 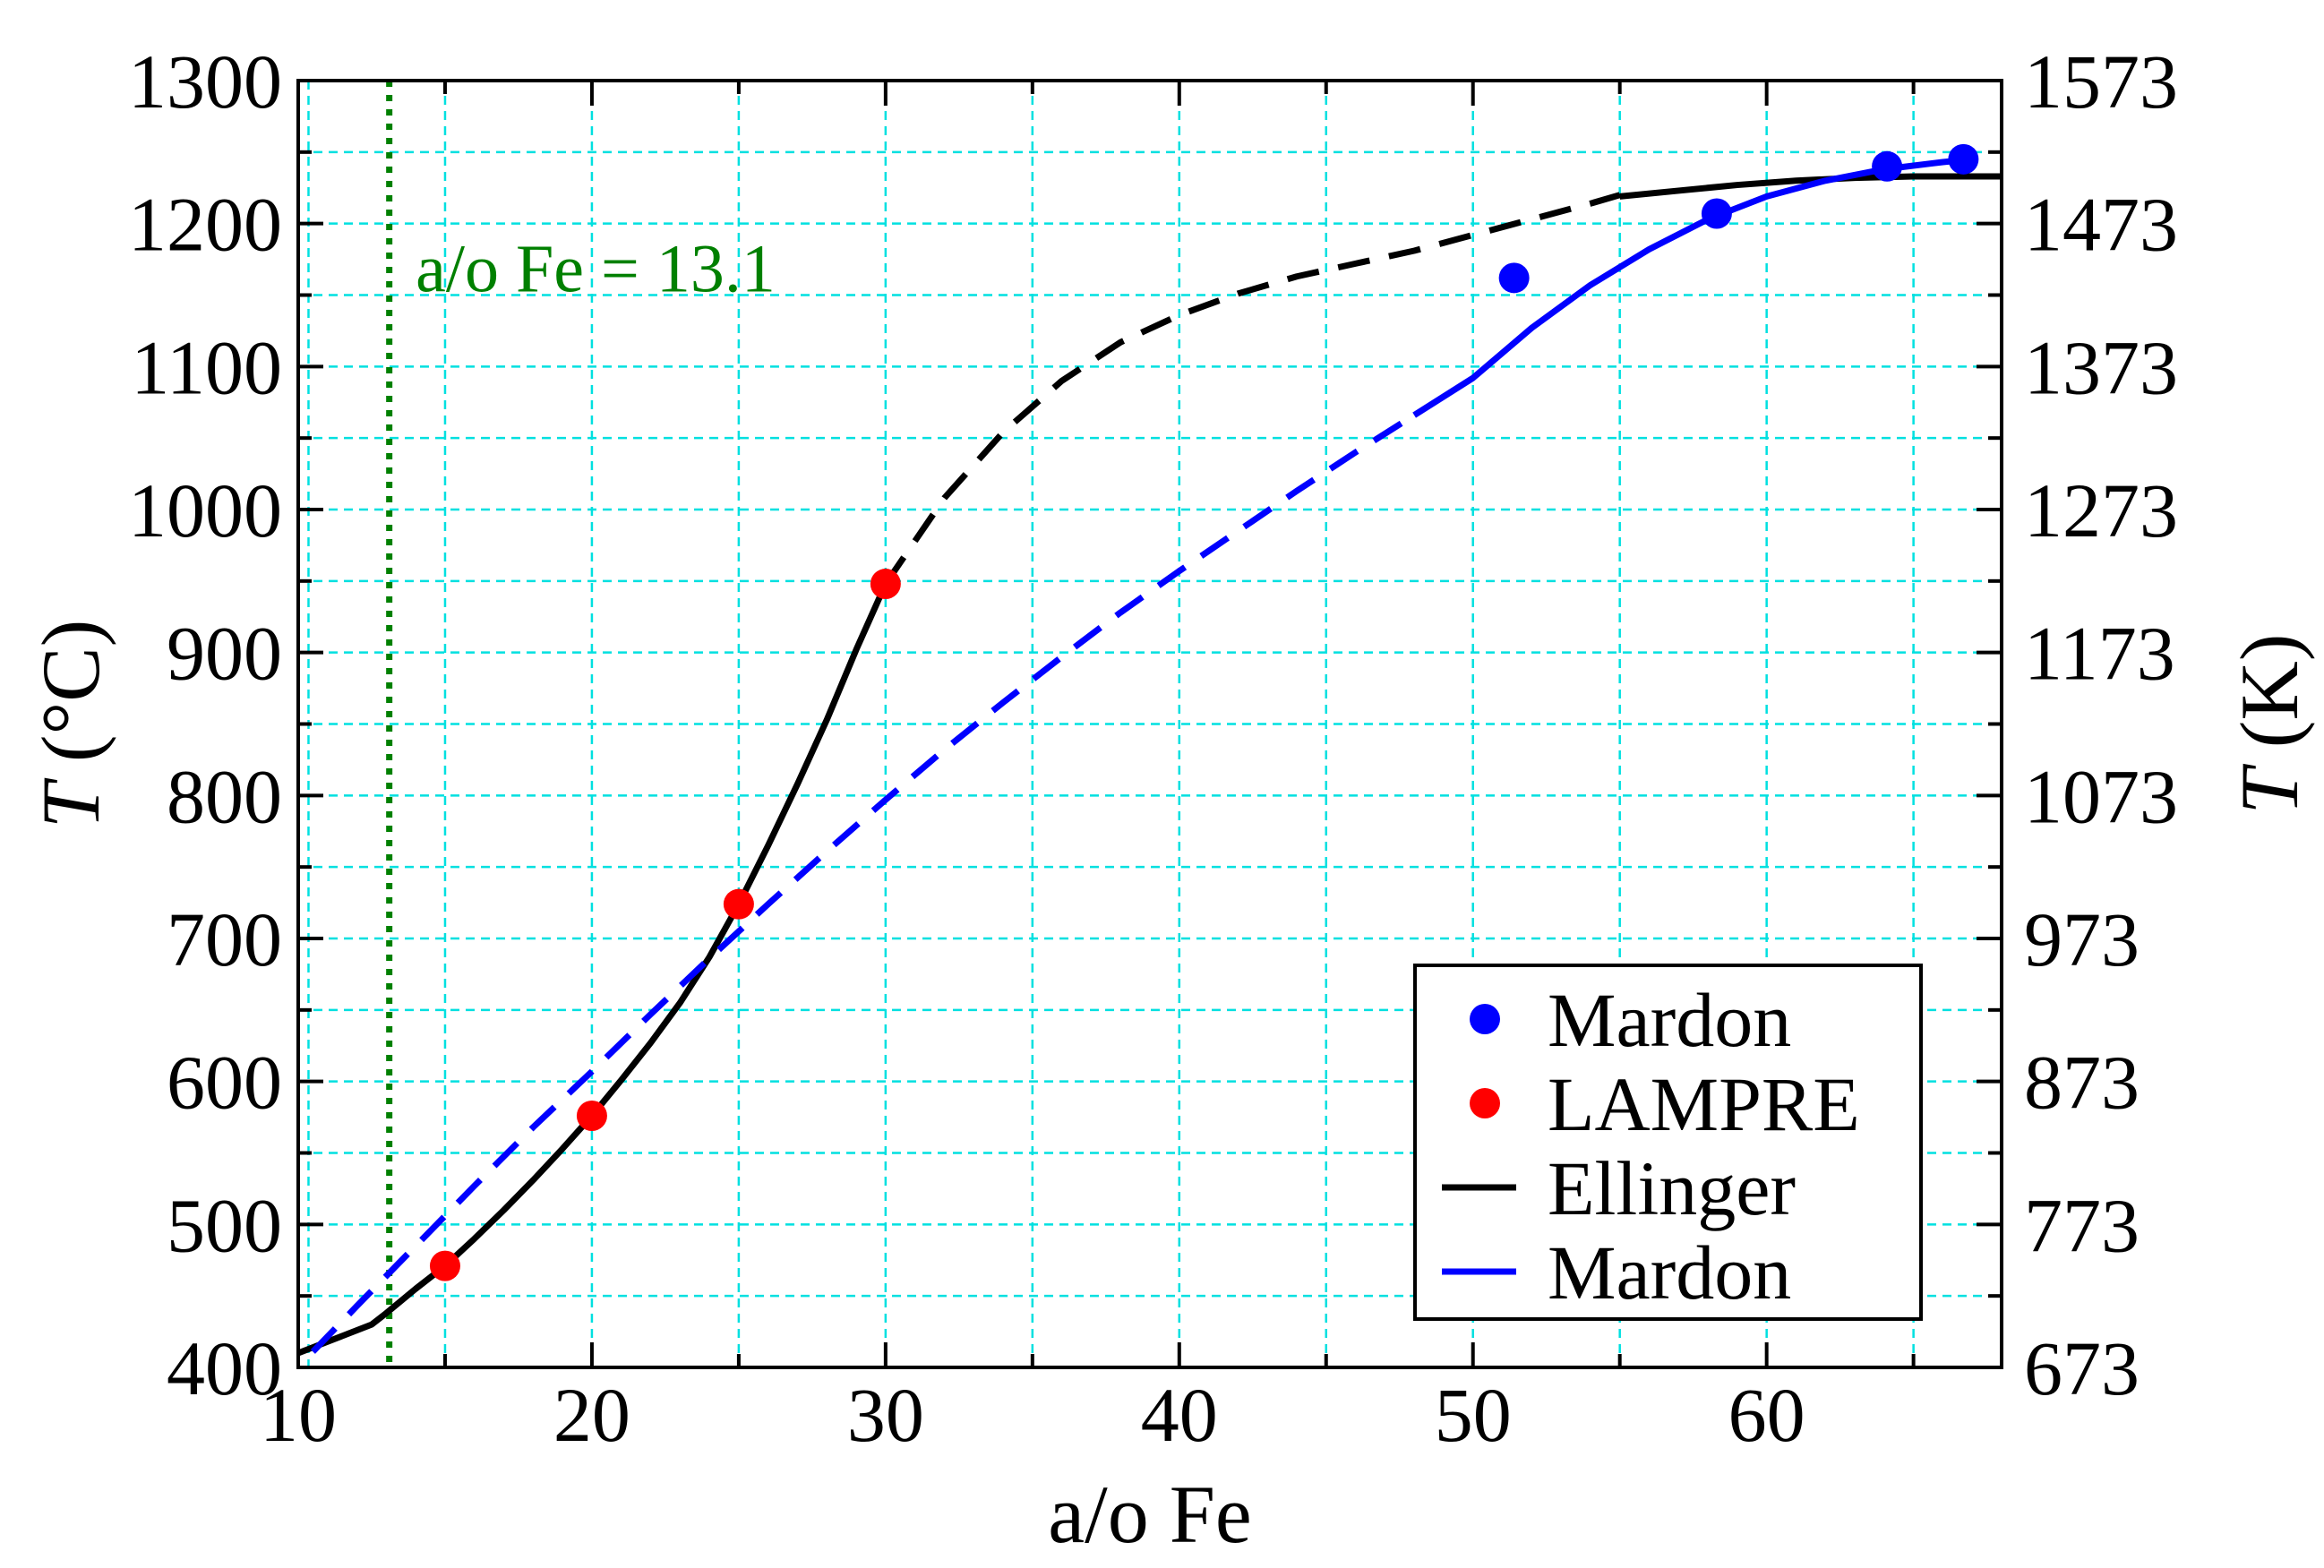 I want to click on y-axis-title-right-unit: (K), so click(x=2269, y=702).